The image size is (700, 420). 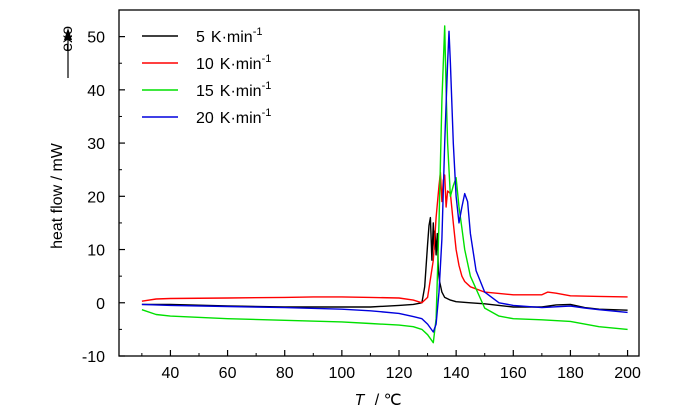 What do you see at coordinates (96, 144) in the screenshot?
I see `y-tick-label: 30` at bounding box center [96, 144].